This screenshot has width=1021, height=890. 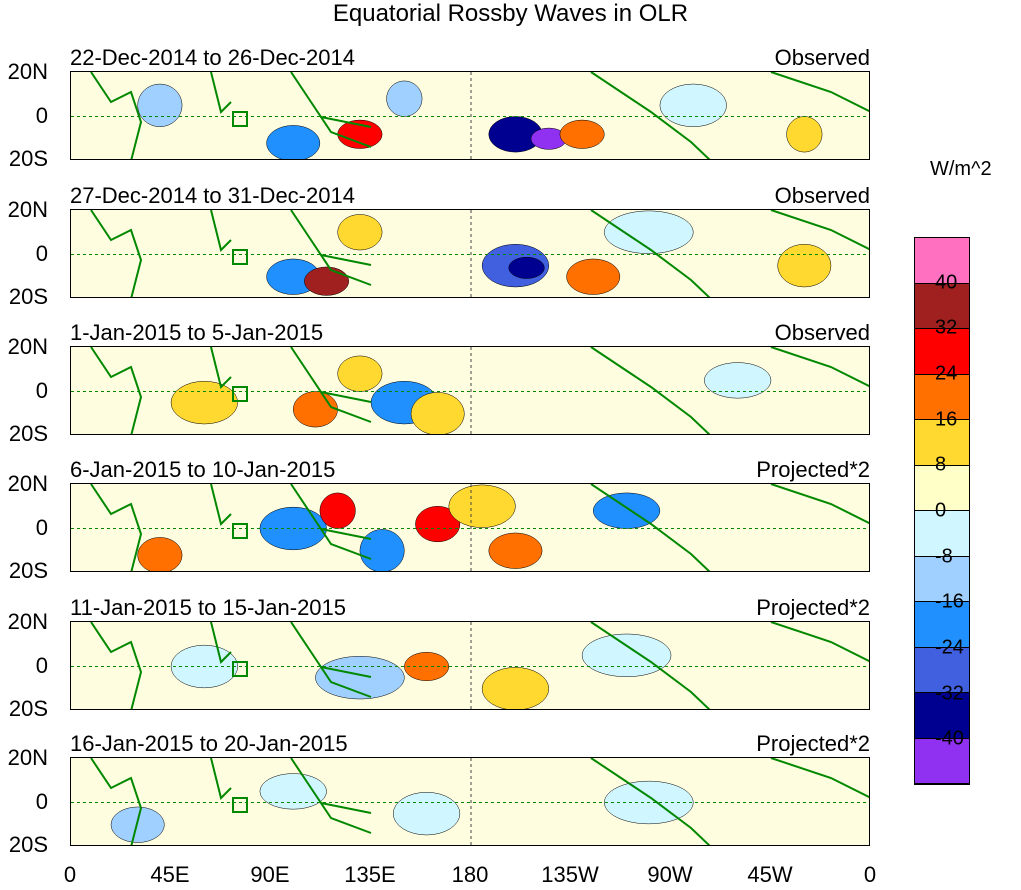 I want to click on lon-label: 90W, so click(x=670, y=874).